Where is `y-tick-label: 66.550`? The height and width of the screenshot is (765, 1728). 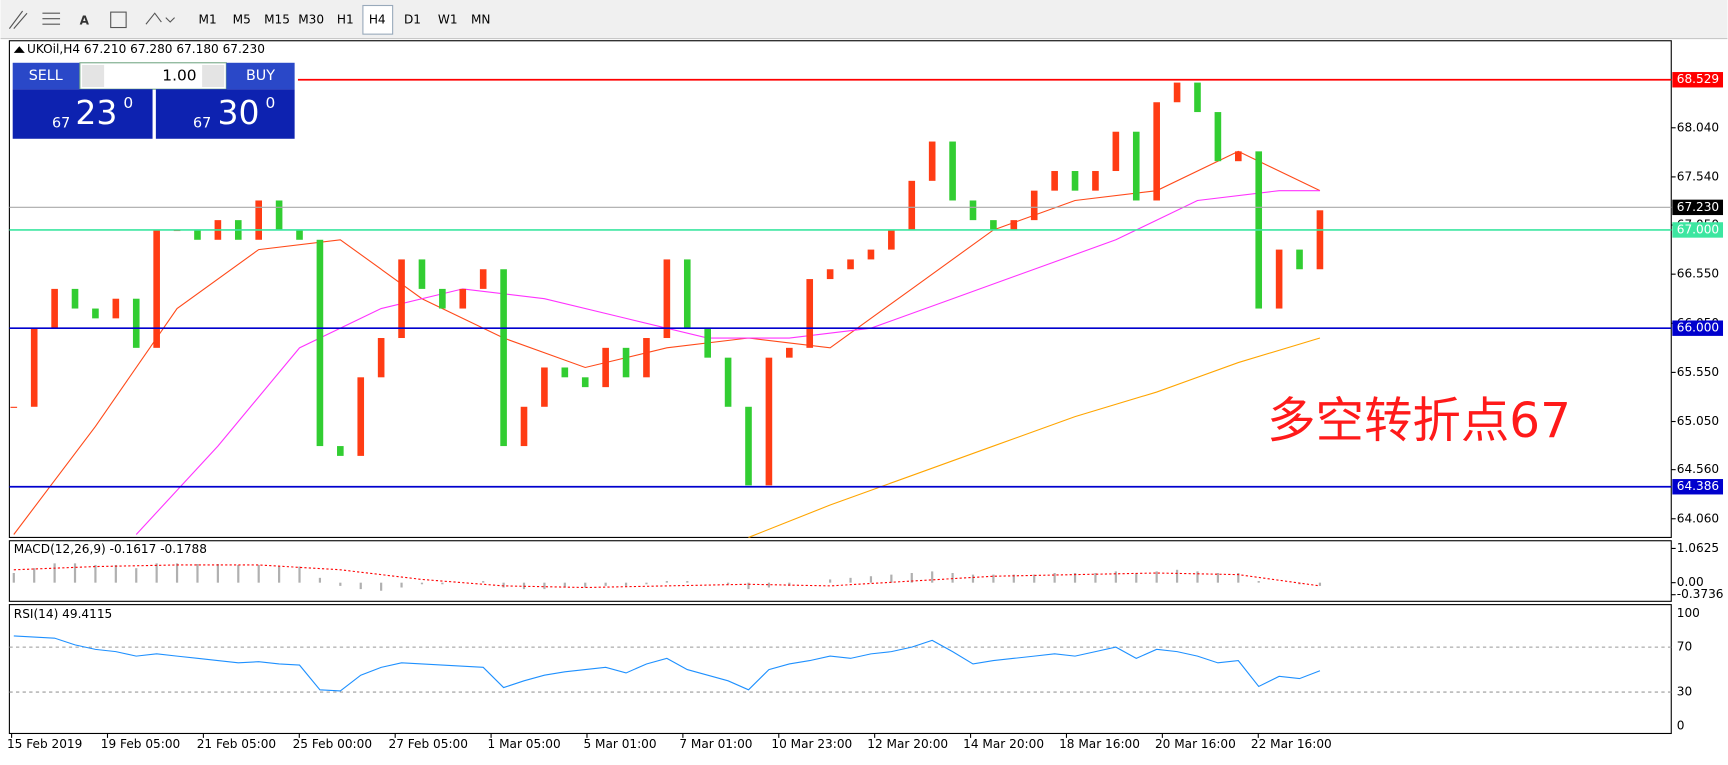 y-tick-label: 66.550 is located at coordinates (1698, 274).